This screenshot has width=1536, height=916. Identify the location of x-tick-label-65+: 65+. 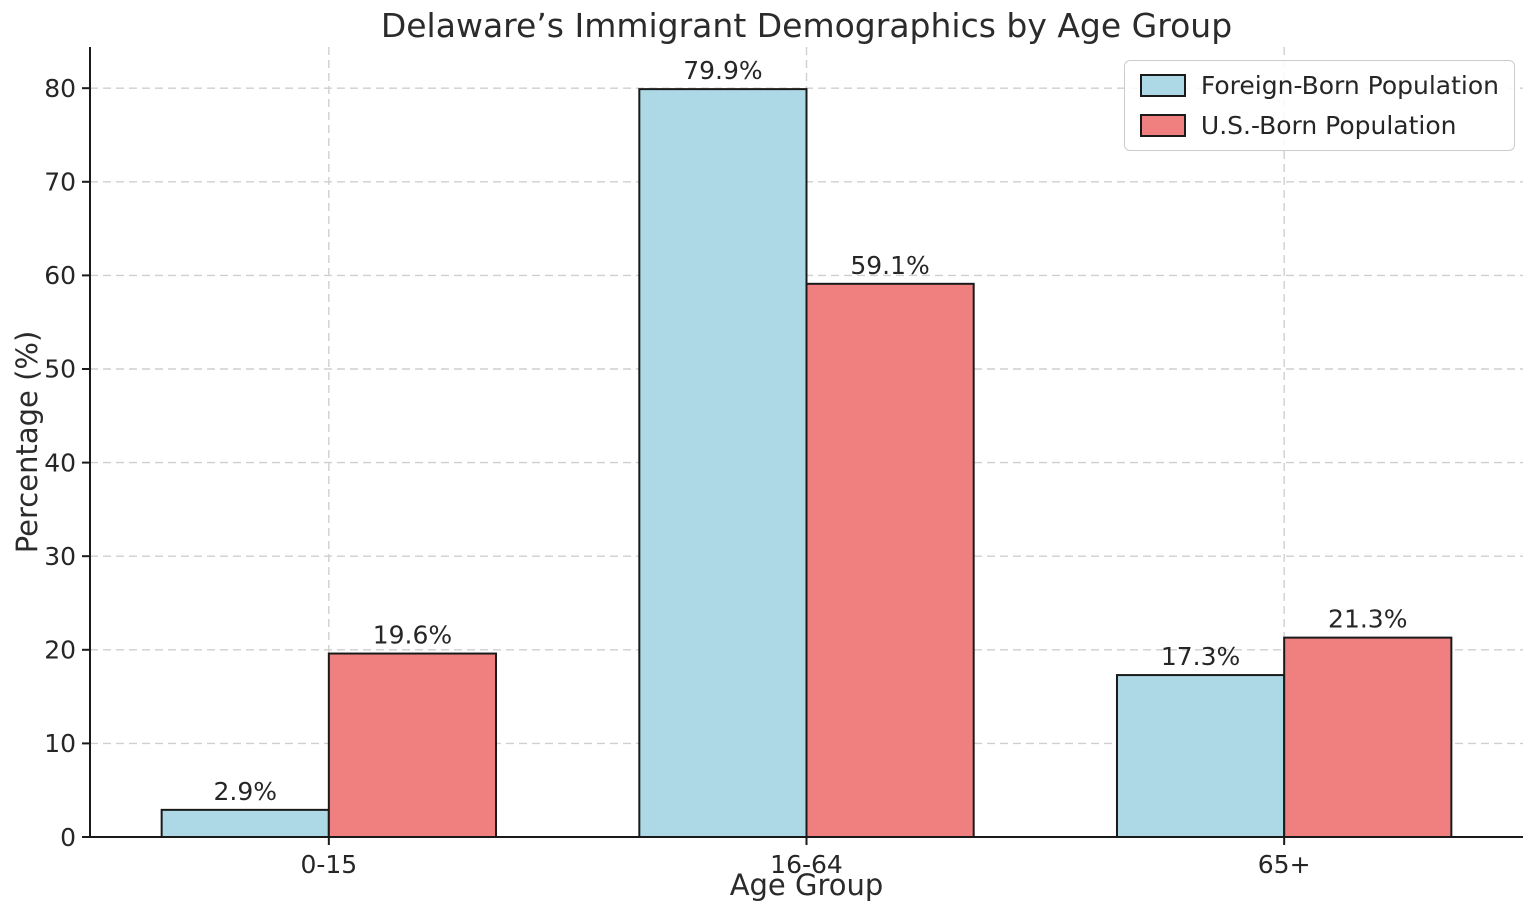
(1284, 864).